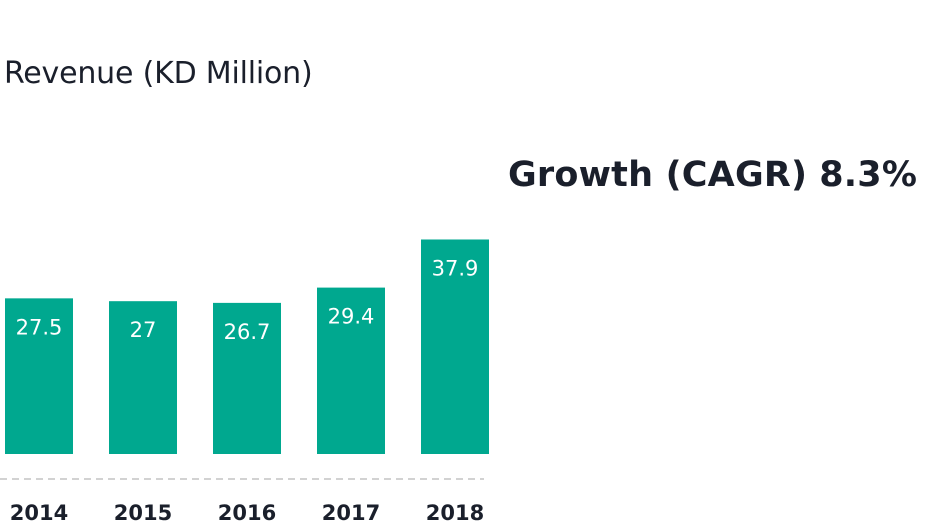 The width and height of the screenshot is (940, 528). What do you see at coordinates (39, 513) in the screenshot?
I see `x-tick-label-2014: 2014` at bounding box center [39, 513].